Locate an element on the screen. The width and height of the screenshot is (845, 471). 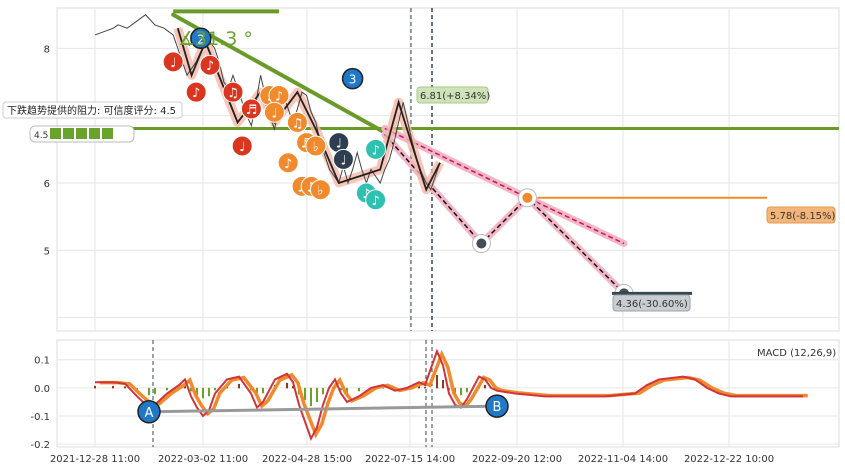
price-ytick: 5 is located at coordinates (47, 251).